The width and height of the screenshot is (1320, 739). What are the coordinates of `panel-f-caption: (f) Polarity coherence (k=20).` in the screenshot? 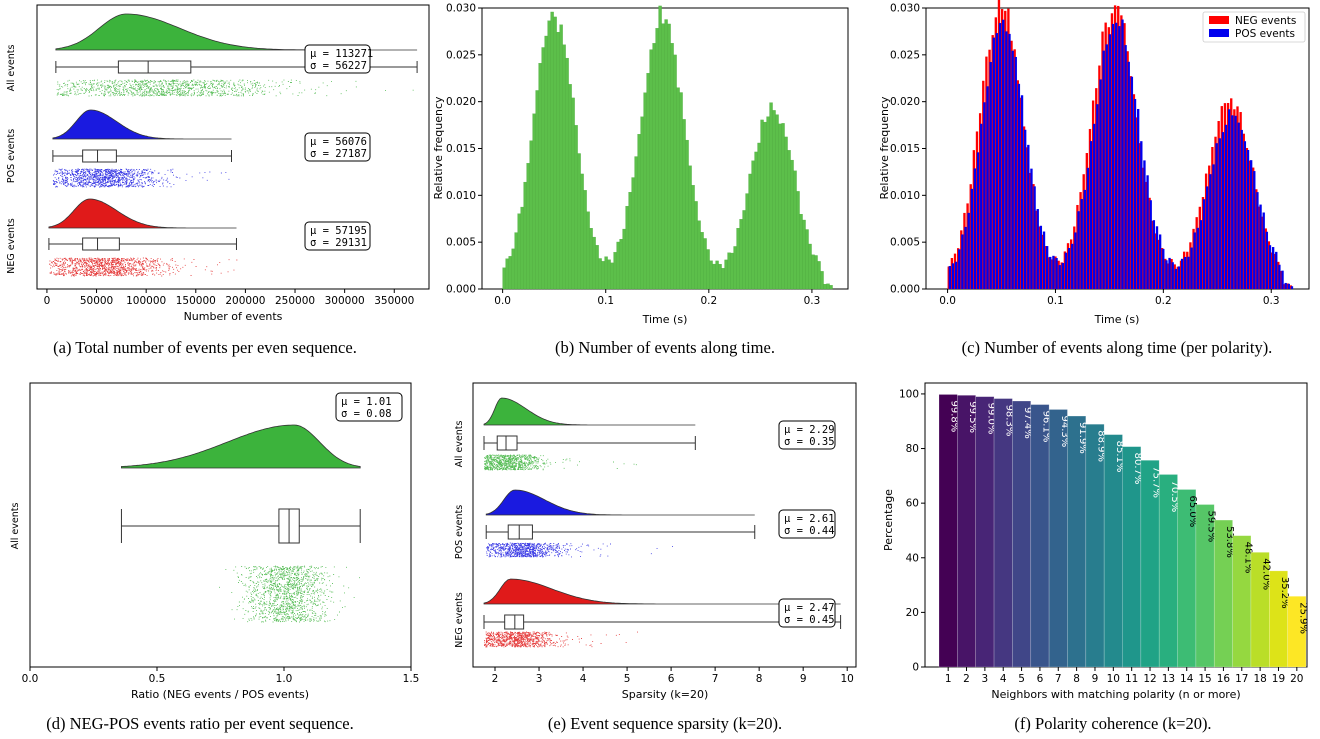 It's located at (1112, 723).